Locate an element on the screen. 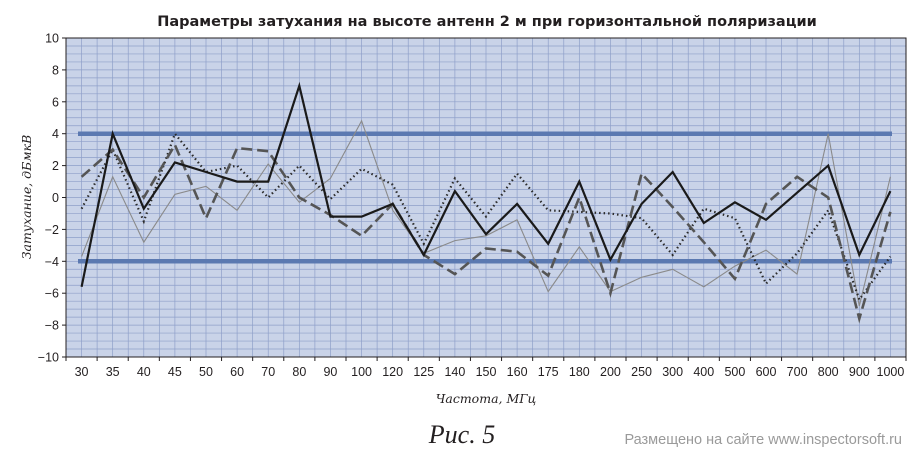 The image size is (921, 461). x-tick-label: 125 is located at coordinates (423, 372).